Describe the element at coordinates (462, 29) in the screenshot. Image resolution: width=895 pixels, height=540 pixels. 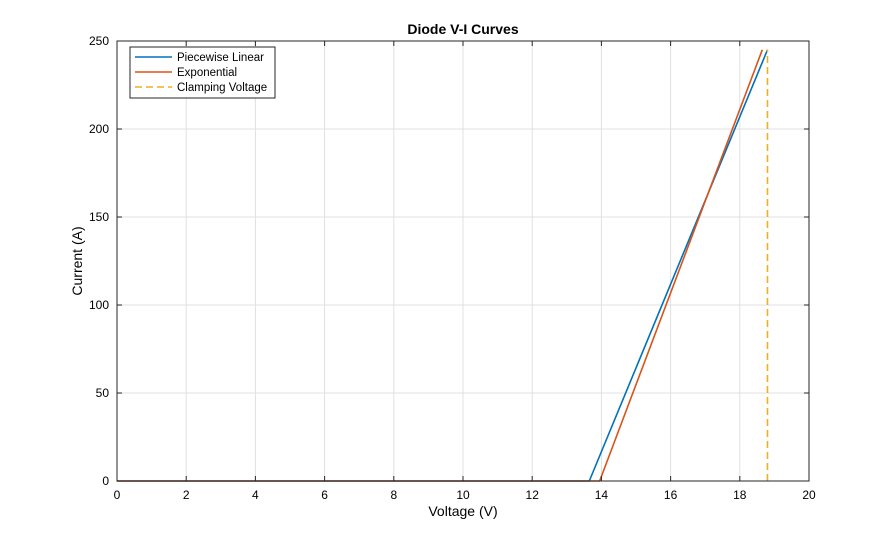
I see `chart-title: Diode V-I Curves` at that location.